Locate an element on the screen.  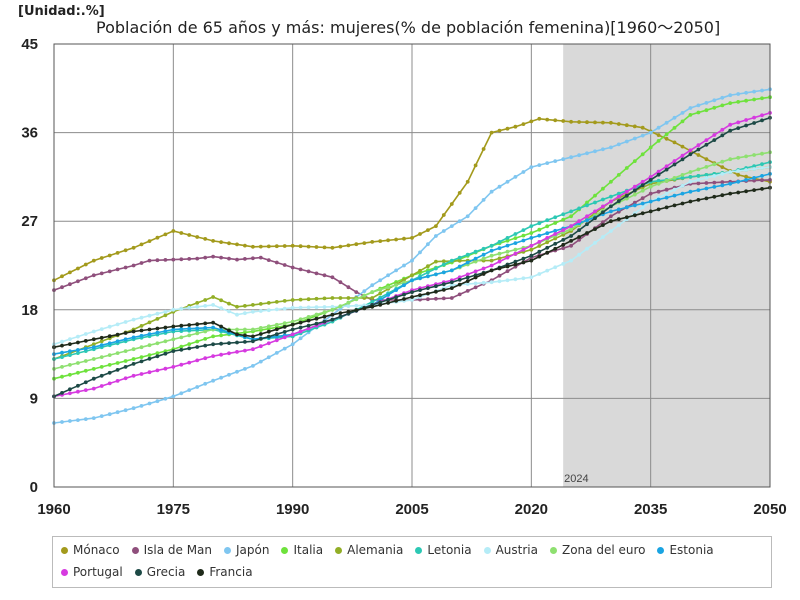
y-tick-label: 27 is located at coordinates (29, 221).